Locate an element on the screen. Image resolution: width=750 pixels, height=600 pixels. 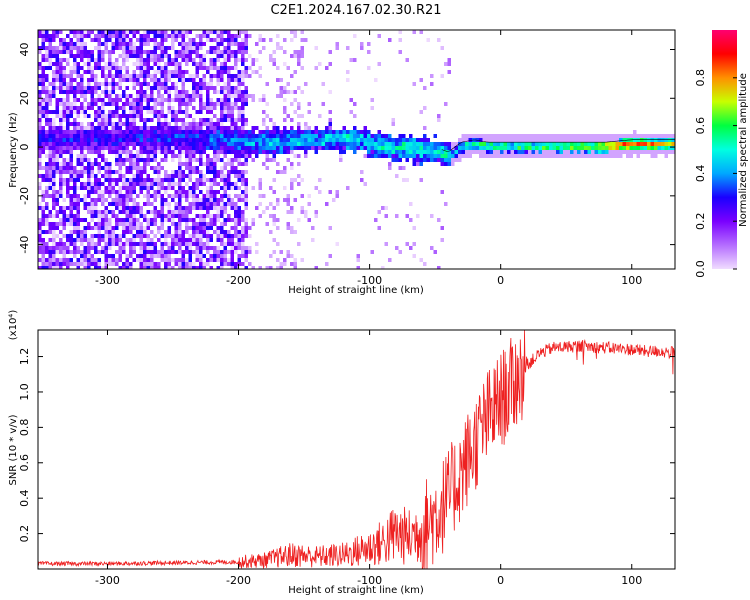
spectrogram-x-tick-label: -100 is located at coordinates (369, 280).